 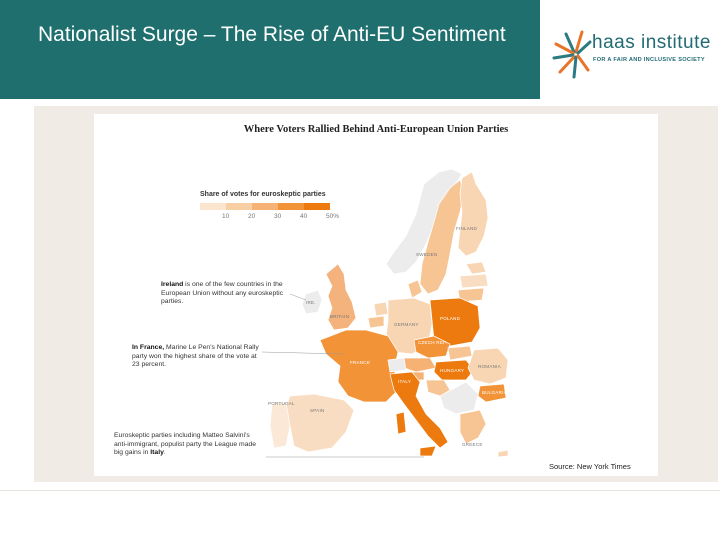 I want to click on romania-shape, so click(x=488, y=366).